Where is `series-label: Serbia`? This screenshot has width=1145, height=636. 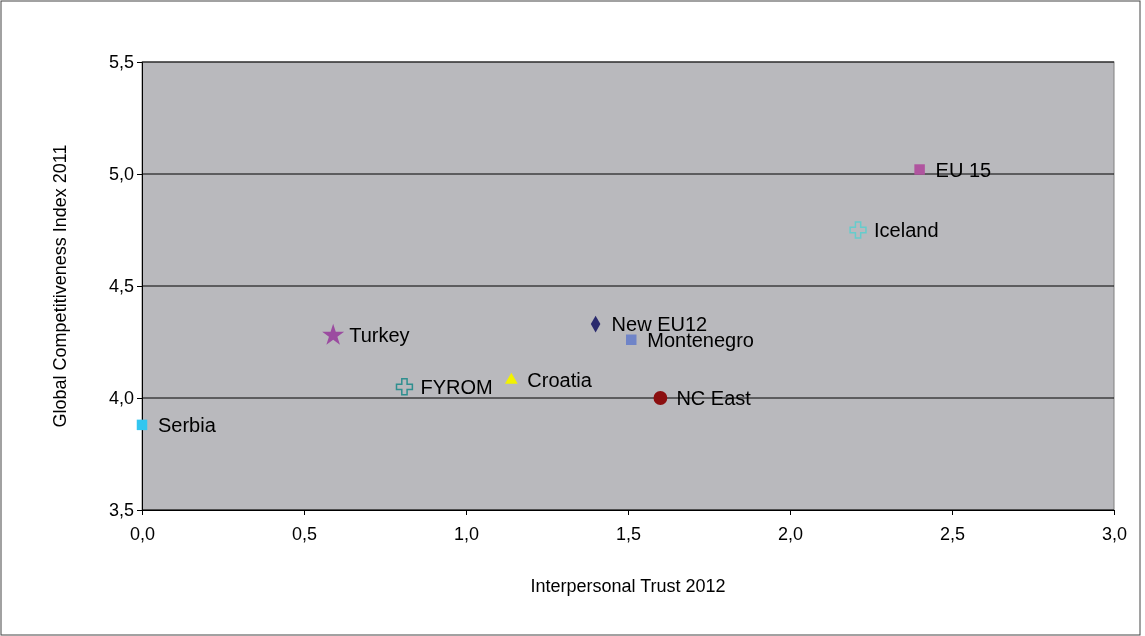 series-label: Serbia is located at coordinates (187, 424).